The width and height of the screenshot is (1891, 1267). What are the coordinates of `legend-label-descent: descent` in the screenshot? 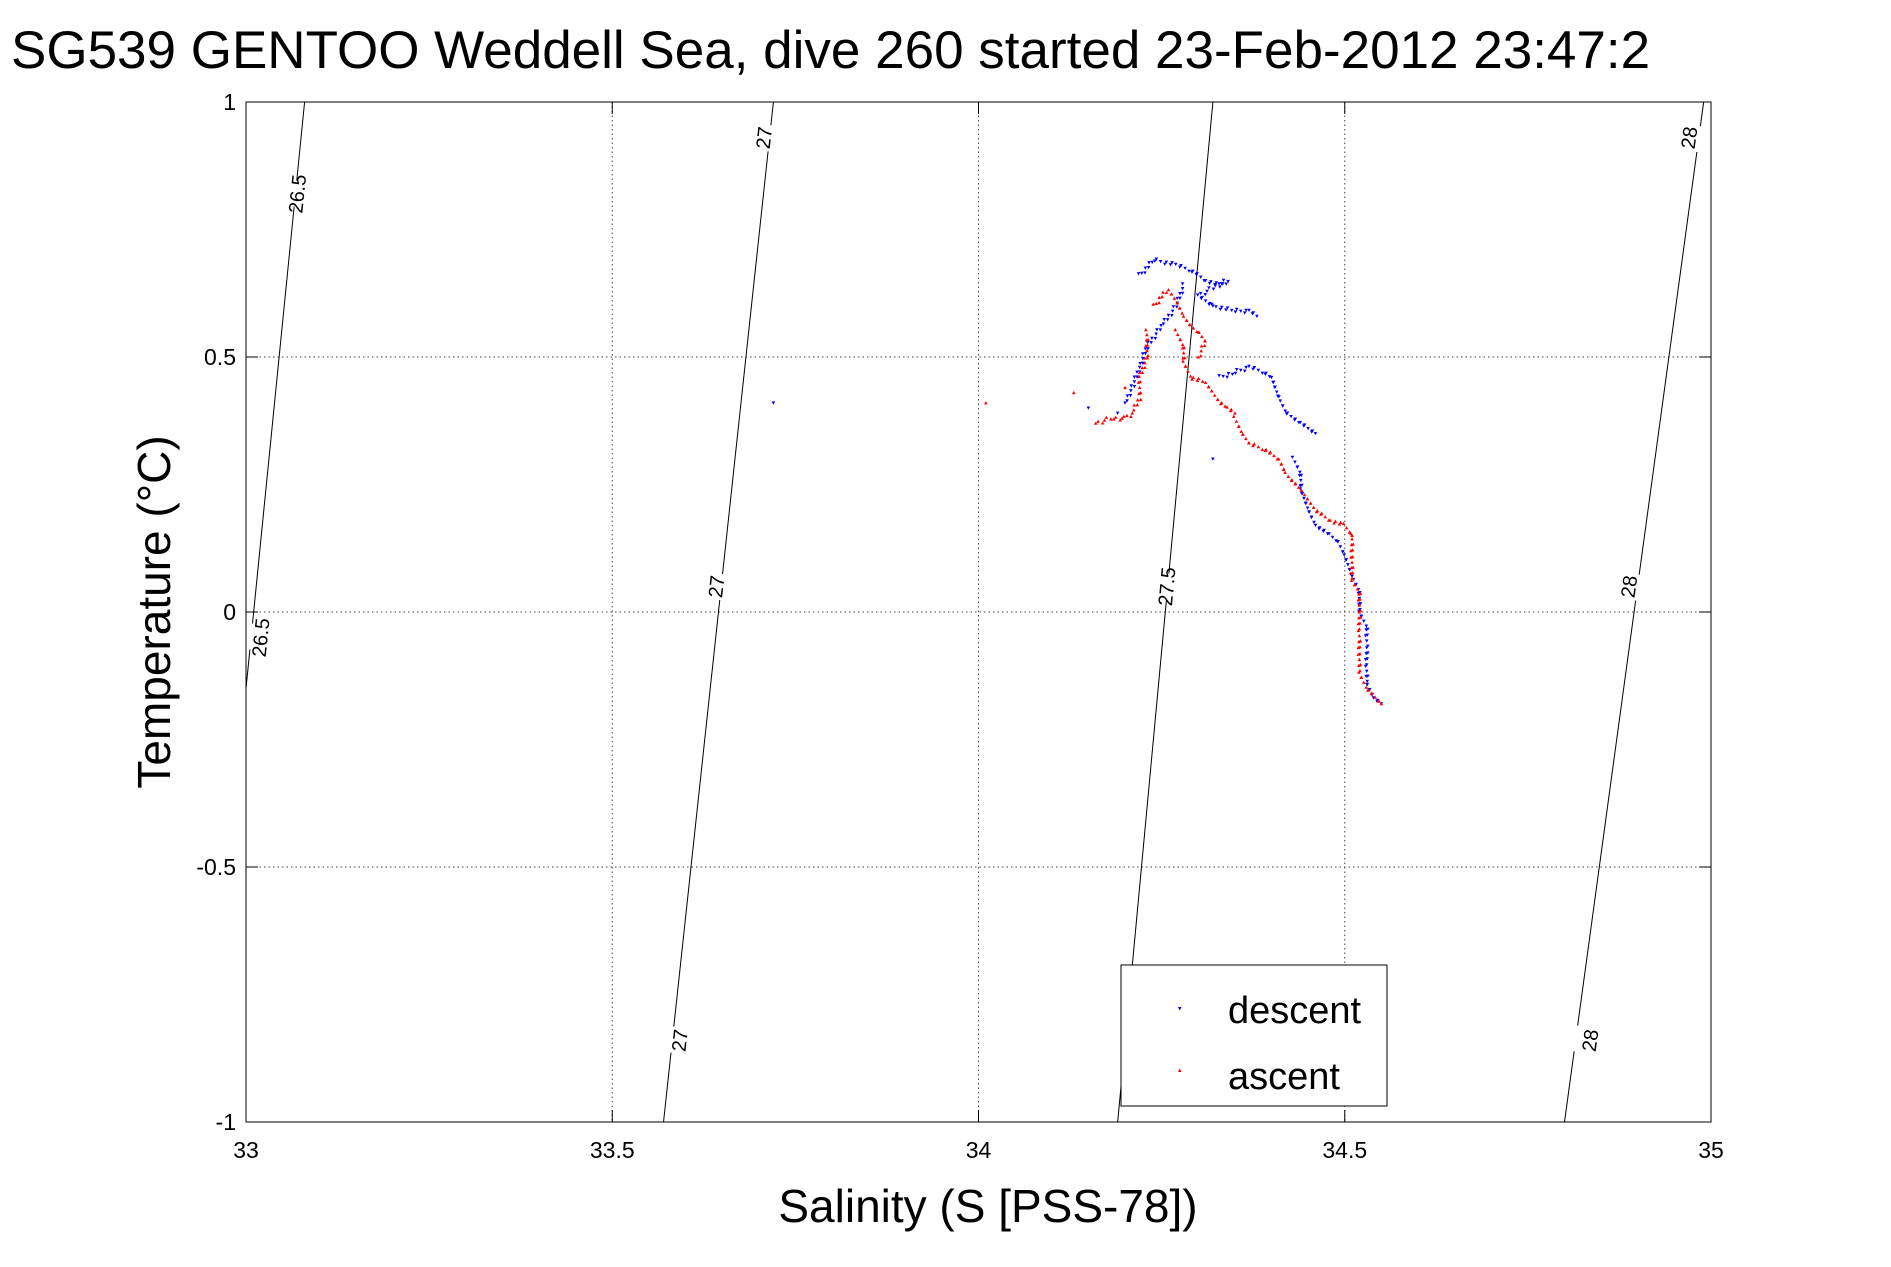 It's located at (1295, 1011).